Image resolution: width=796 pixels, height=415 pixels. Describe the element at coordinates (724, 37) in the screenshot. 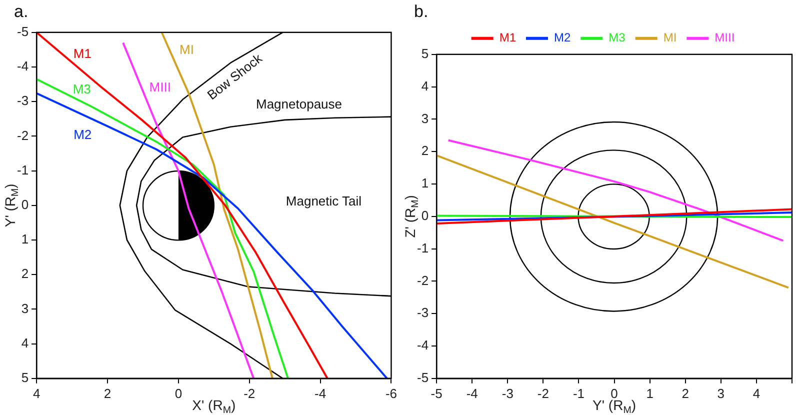

I see `legend-label: MIII` at that location.